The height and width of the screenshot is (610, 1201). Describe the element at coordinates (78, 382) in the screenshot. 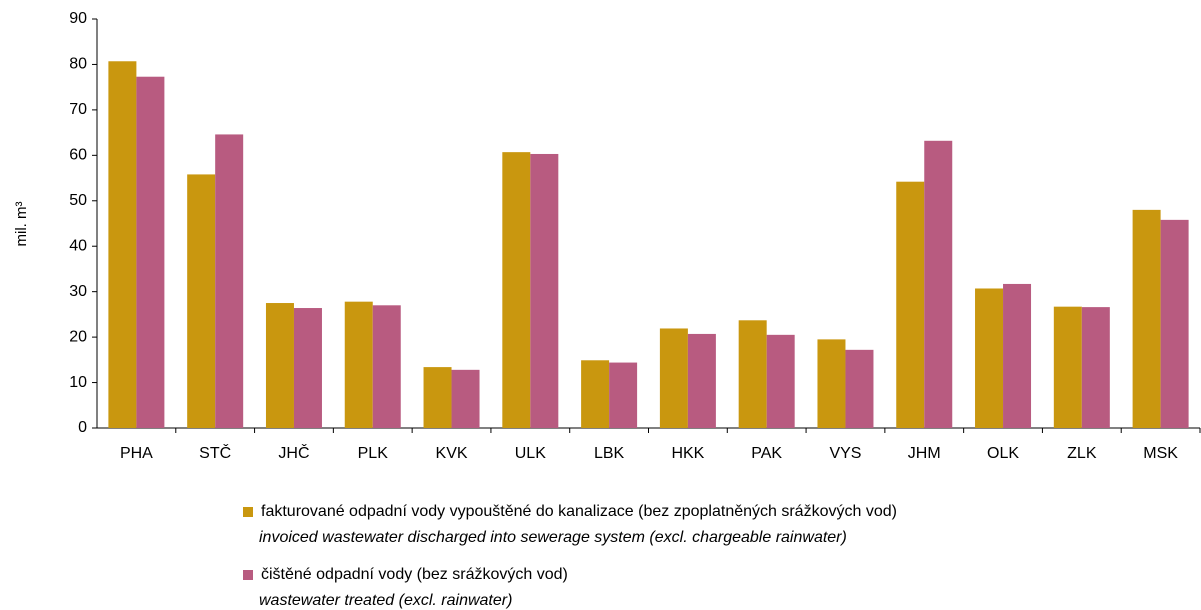

I see `y-tick-label: 10` at that location.